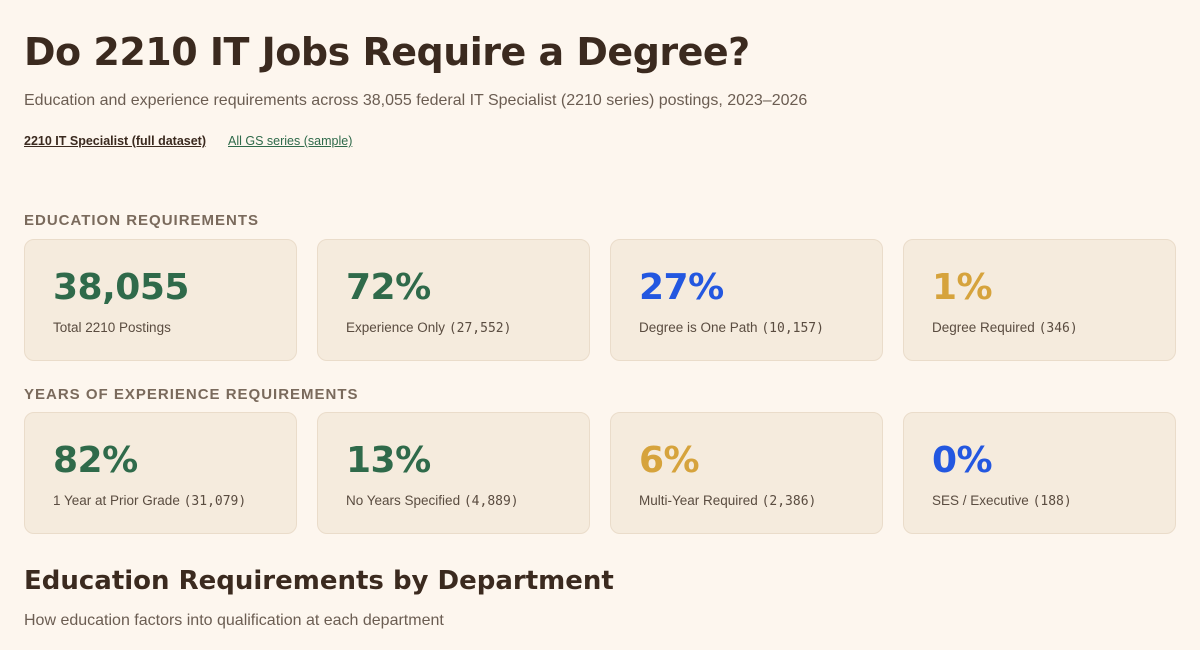  Describe the element at coordinates (388, 287) in the screenshot. I see `stat-value: 72%` at that location.